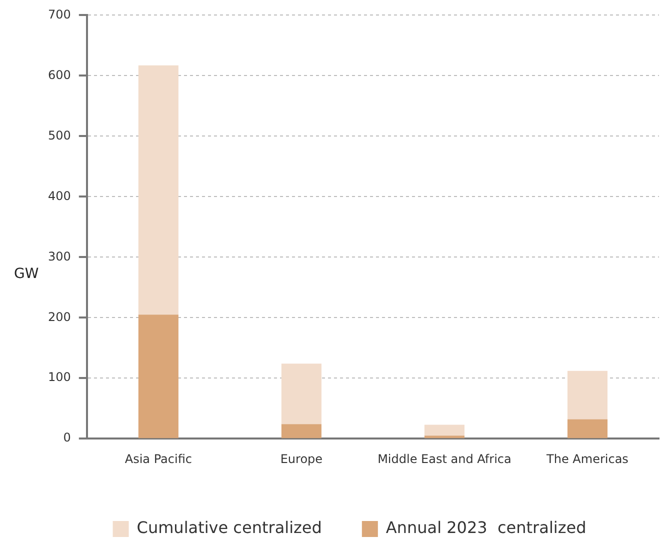  What do you see at coordinates (59, 75) in the screenshot?
I see `y-tick-label: 600` at bounding box center [59, 75].